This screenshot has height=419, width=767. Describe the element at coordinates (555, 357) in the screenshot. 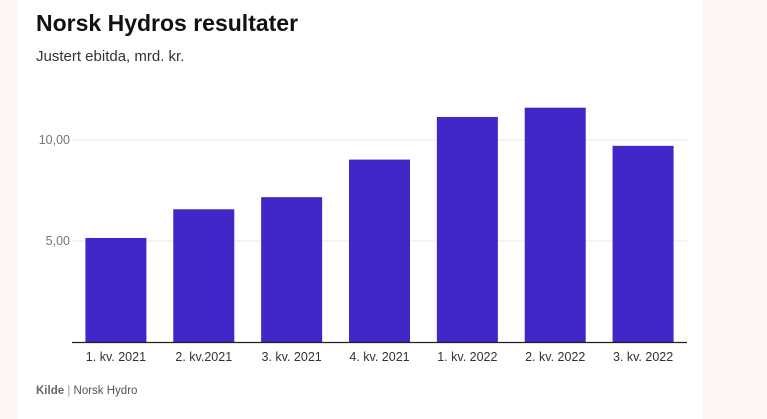

I see `x-tick-label: 2. kv. 2022` at that location.